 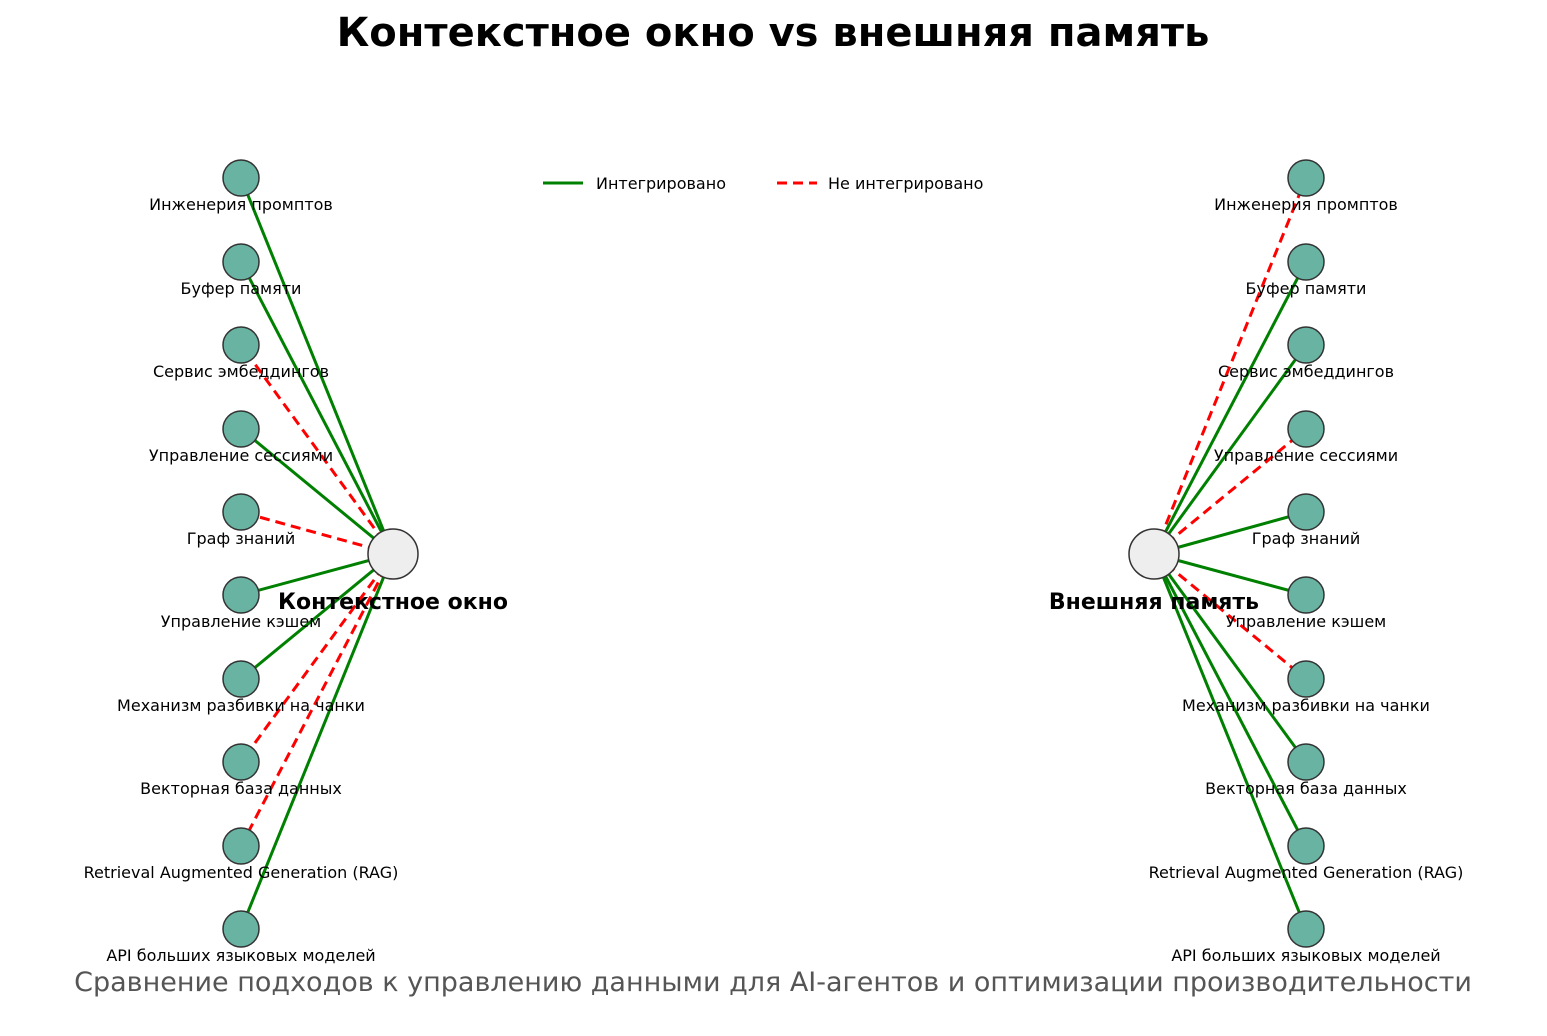 I want to click on diagram-title: Контекстное окно vs внешняя память, so click(x=773, y=33).